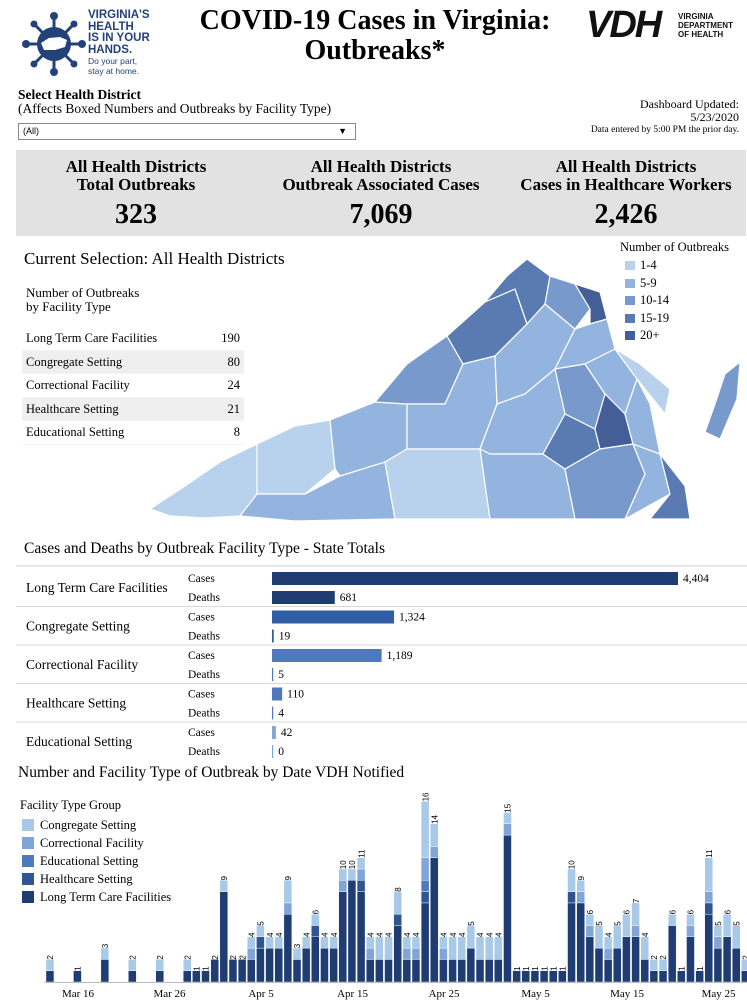 The width and height of the screenshot is (747, 1002). I want to click on category-label: Congregate Setting, so click(78, 626).